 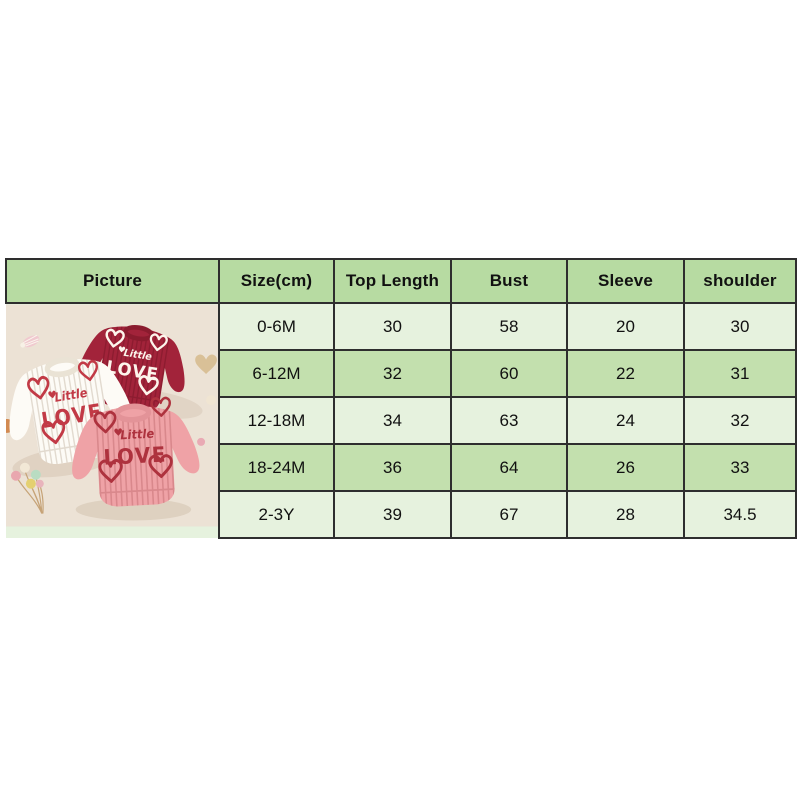 What do you see at coordinates (276, 281) in the screenshot?
I see `header-cell-size: Size(cm)` at bounding box center [276, 281].